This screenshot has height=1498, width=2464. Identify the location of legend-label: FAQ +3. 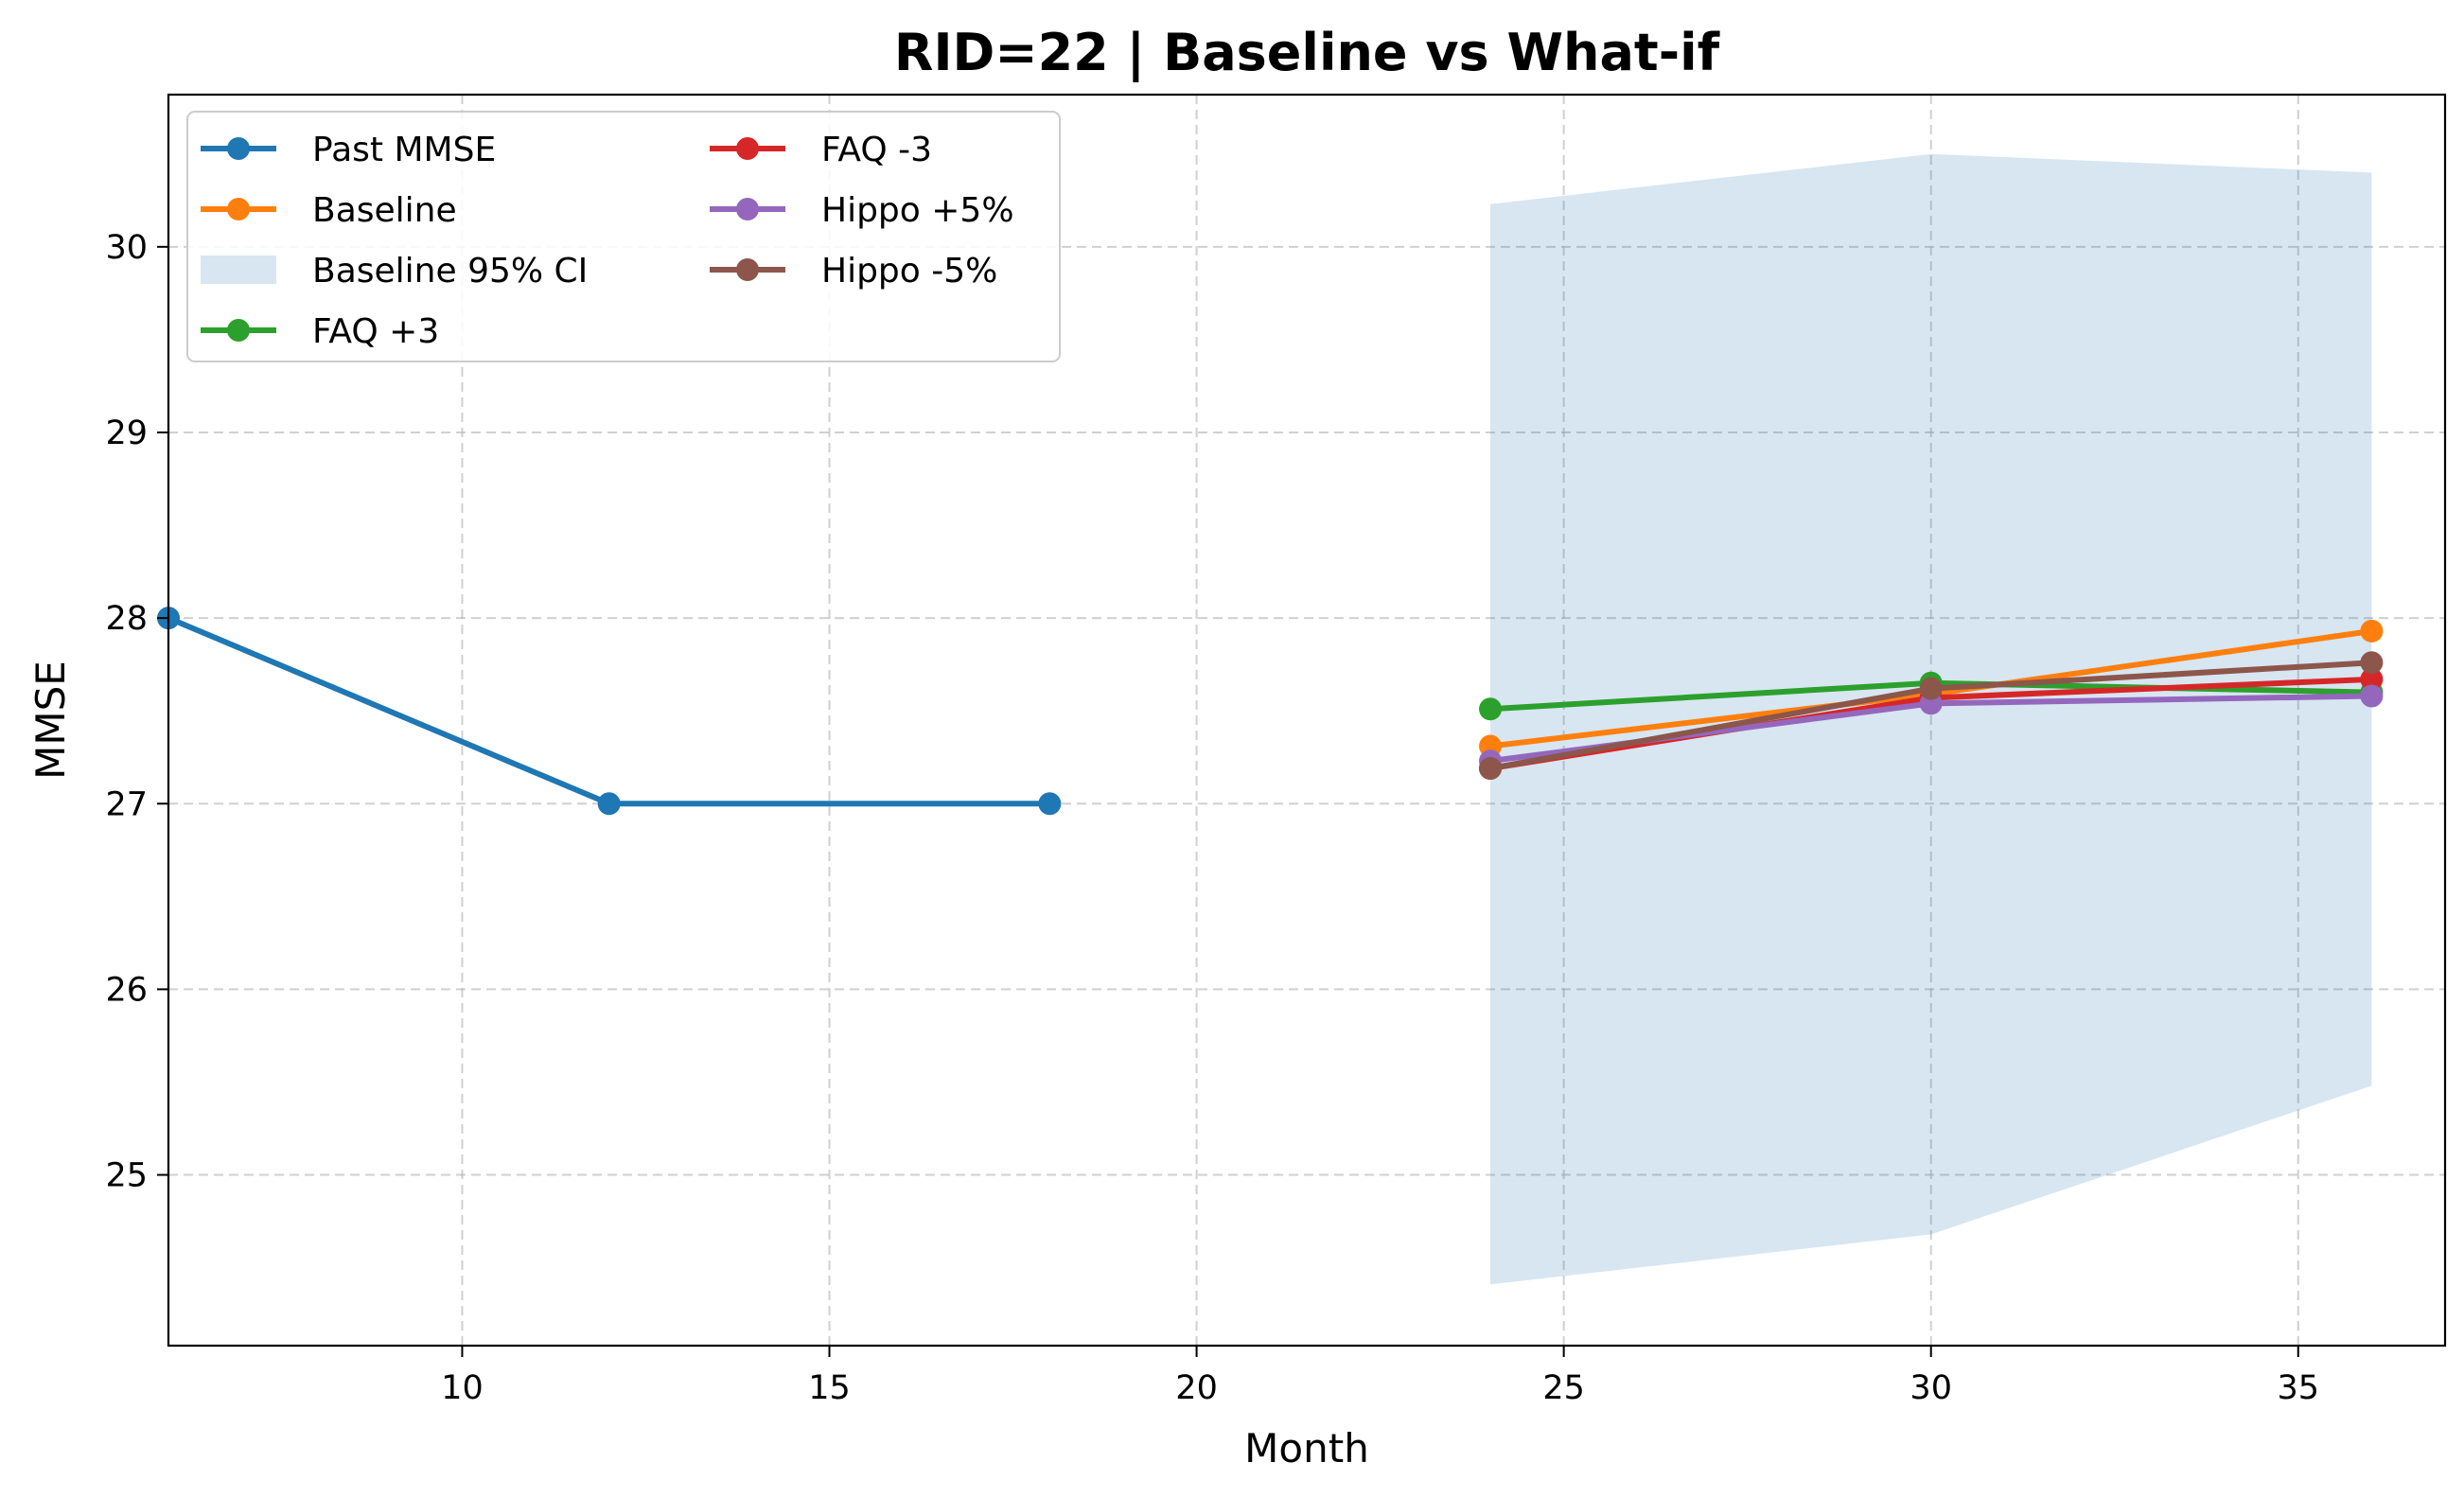
(376, 331).